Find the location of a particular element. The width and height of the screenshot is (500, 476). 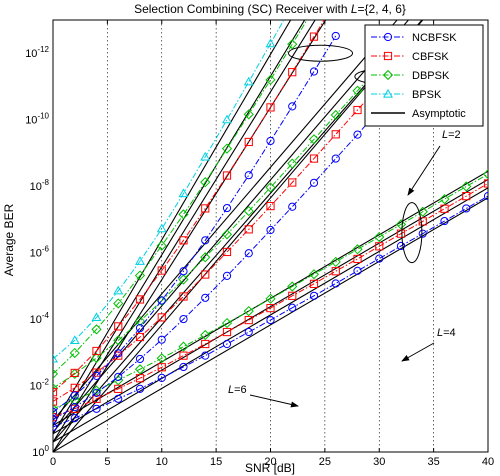

legend: NCBFSK CBFSK DBPSK BPSK Asymptotic is located at coordinates (424, 75).